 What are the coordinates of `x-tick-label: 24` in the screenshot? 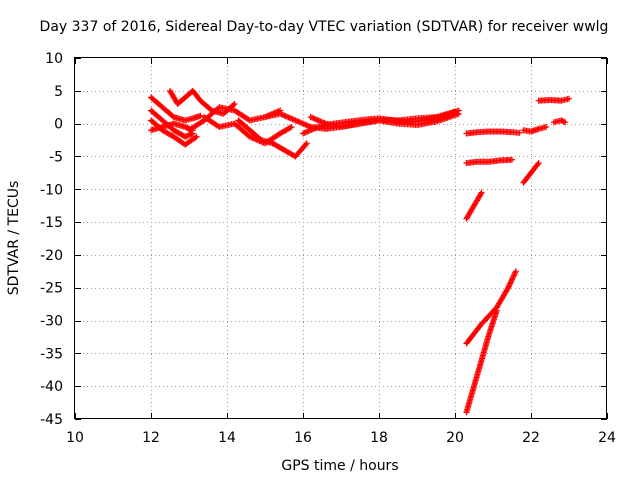 It's located at (607, 438).